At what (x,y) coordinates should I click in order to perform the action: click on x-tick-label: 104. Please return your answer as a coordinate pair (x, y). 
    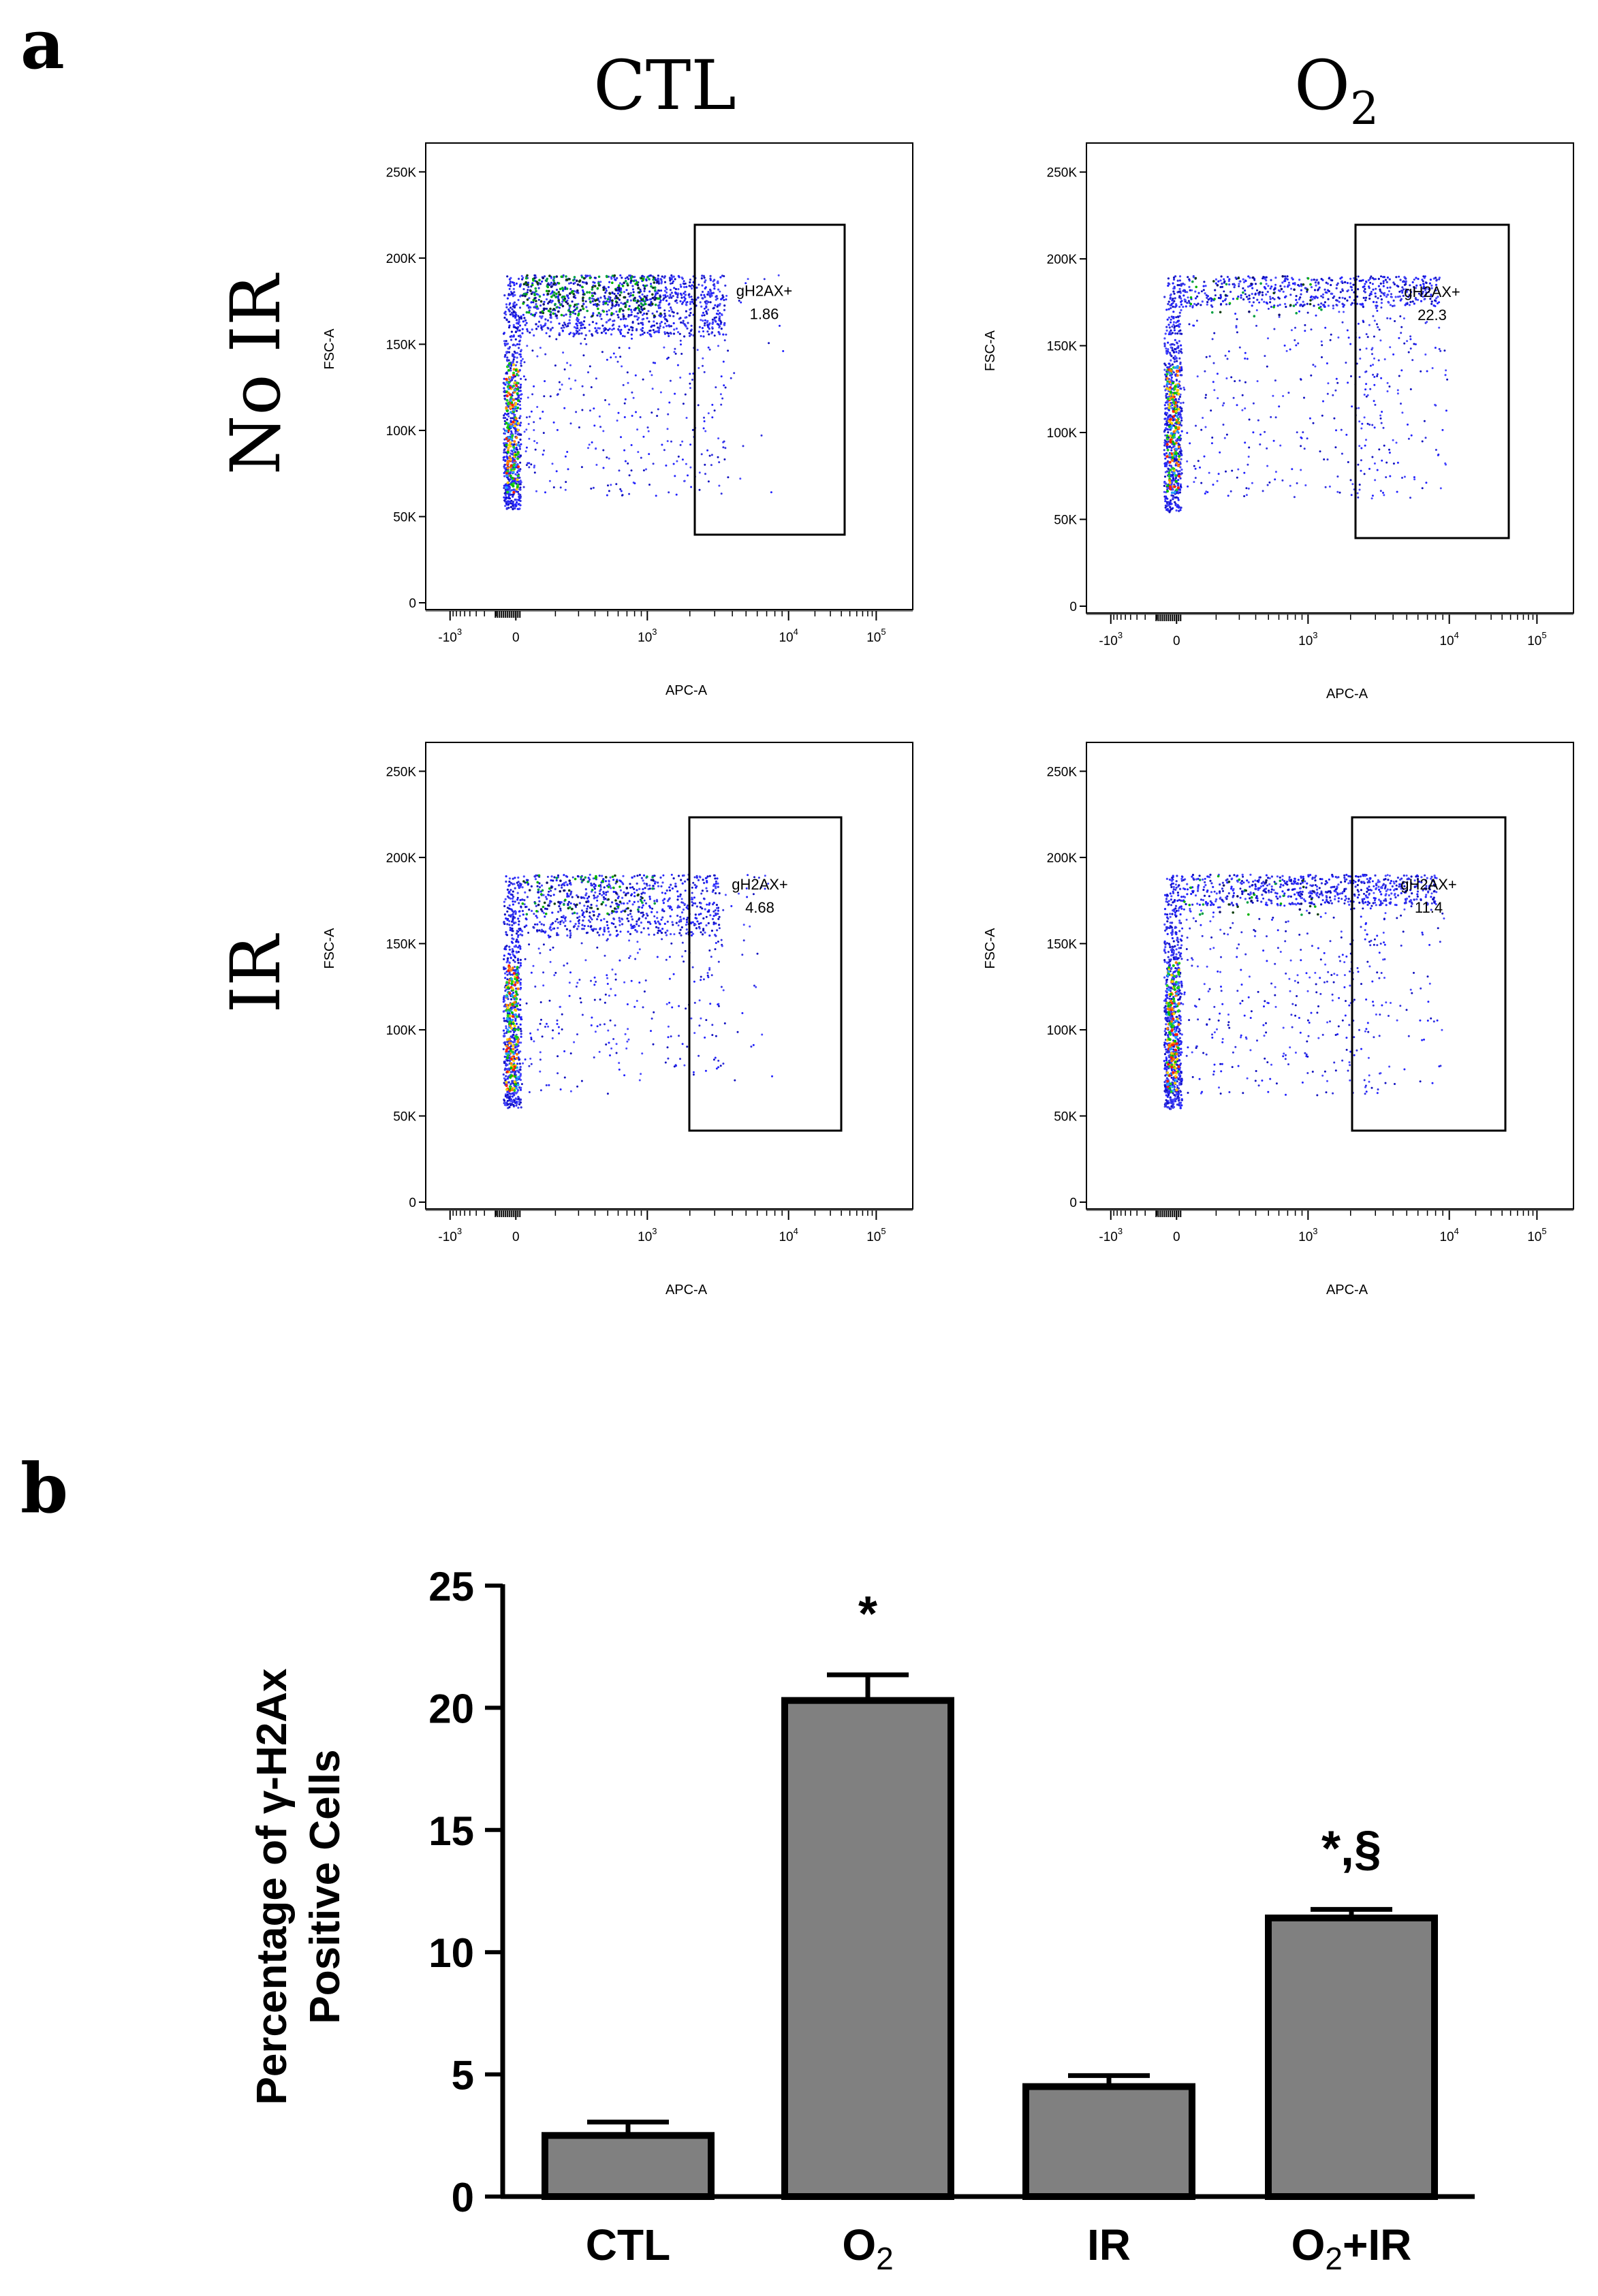
    Looking at the image, I should click on (788, 636).